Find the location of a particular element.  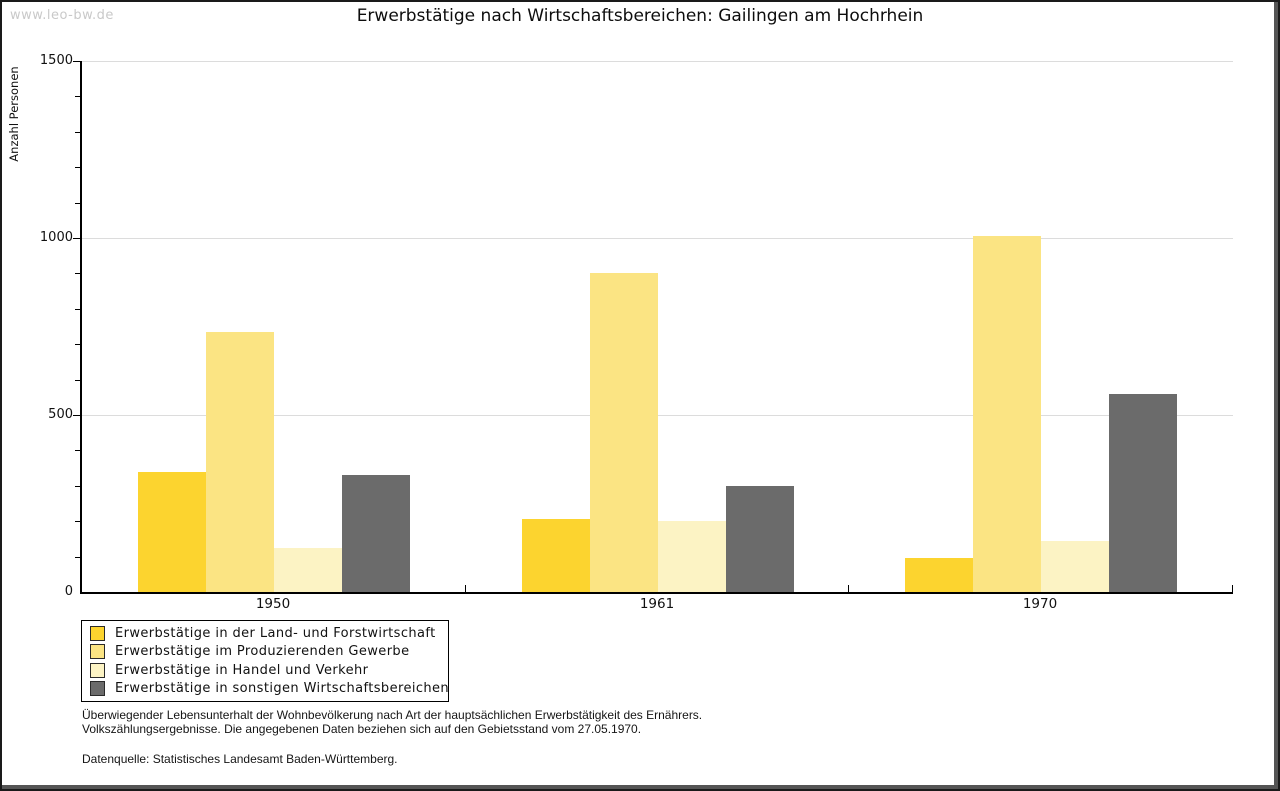

y-tick-label-1000: 1000 is located at coordinates (56, 237).